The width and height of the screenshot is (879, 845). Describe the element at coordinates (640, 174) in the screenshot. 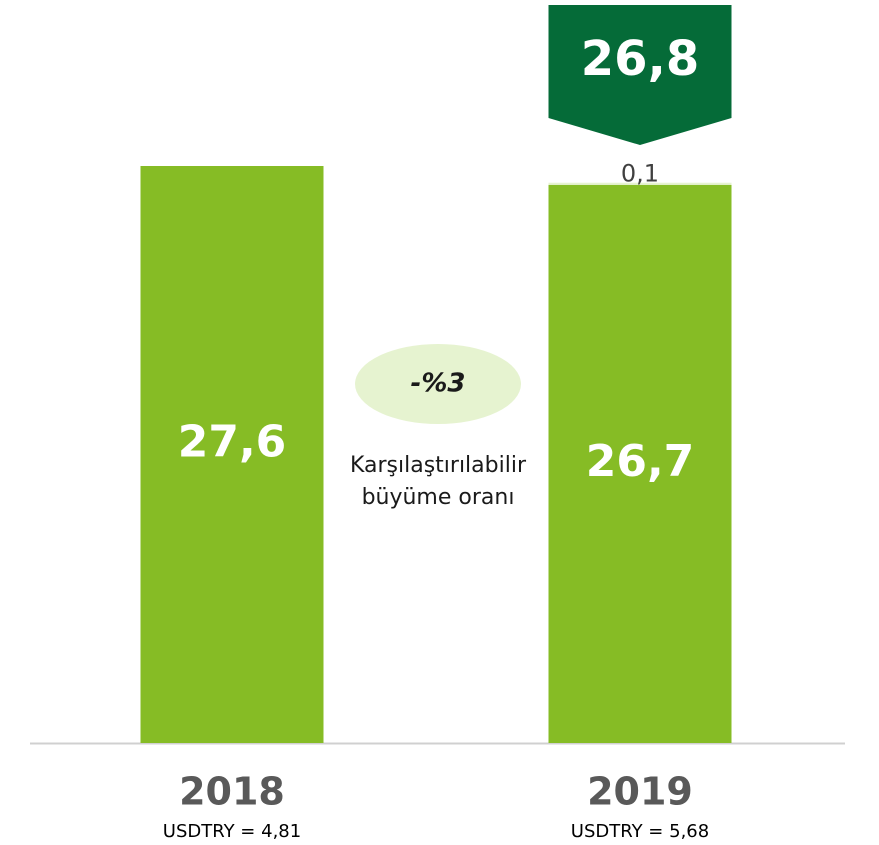

I see `segment-value-label: 0,1` at that location.